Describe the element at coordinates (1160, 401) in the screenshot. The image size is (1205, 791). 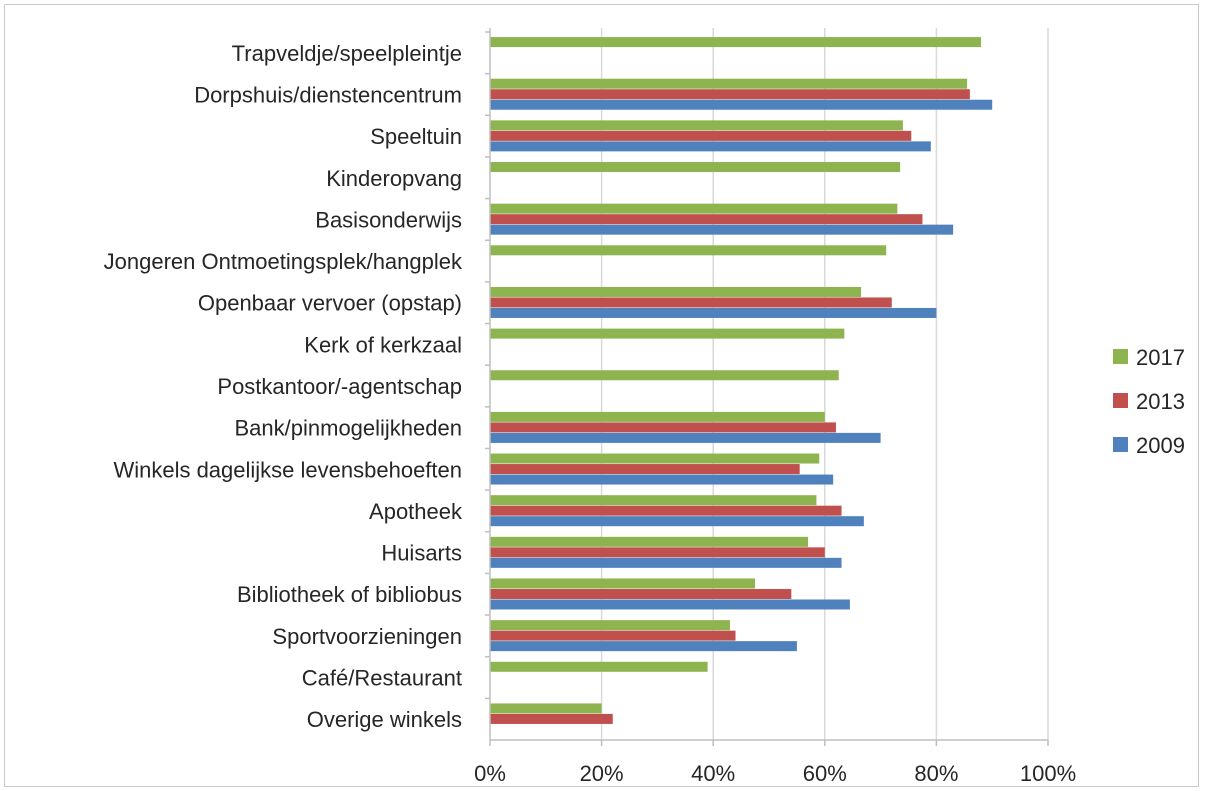
I see `legend-label-2013: 2013` at that location.